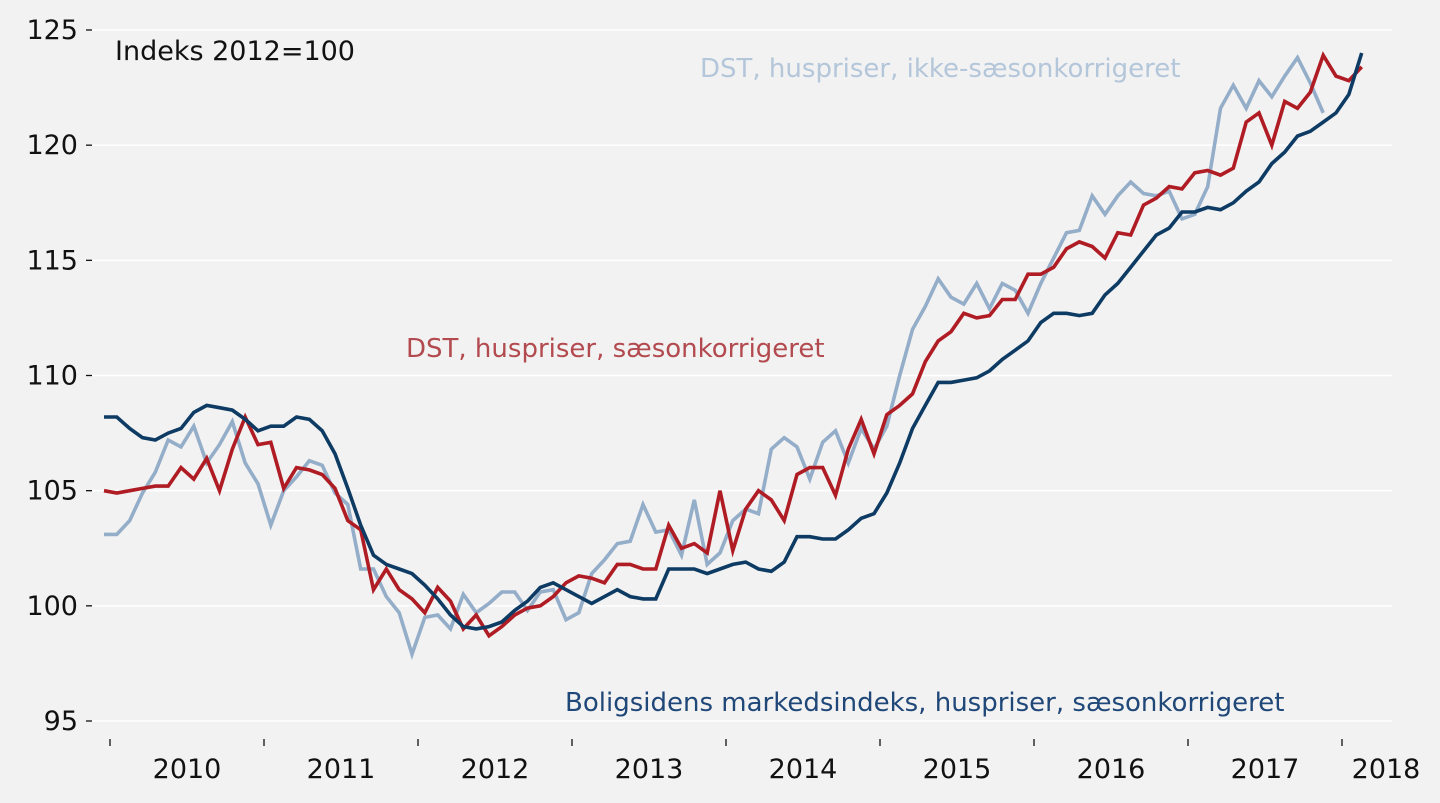 The image size is (1440, 803). I want to click on x-tick-label: 2011, so click(341, 769).